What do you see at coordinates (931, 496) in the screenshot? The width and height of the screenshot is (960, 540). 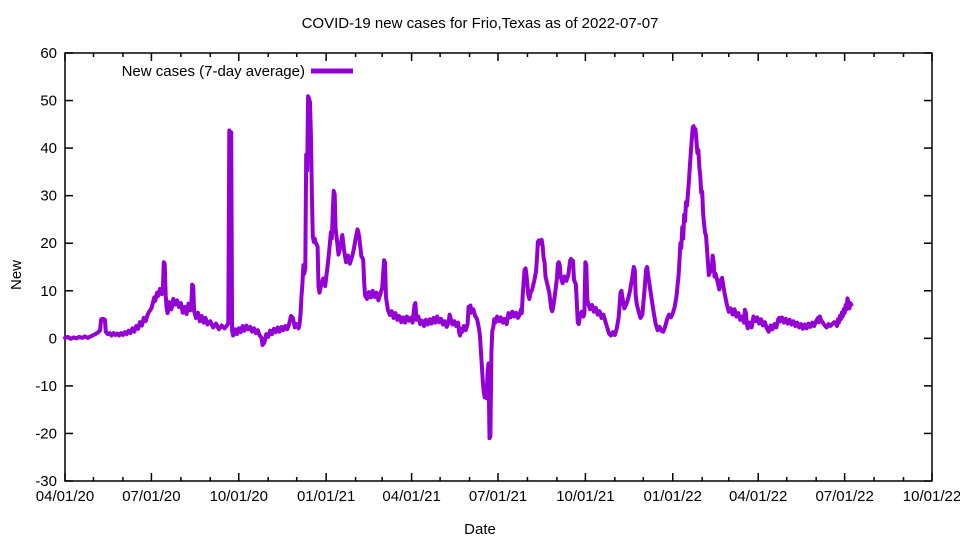 I see `x-tick-label: 10/01/22` at bounding box center [931, 496].